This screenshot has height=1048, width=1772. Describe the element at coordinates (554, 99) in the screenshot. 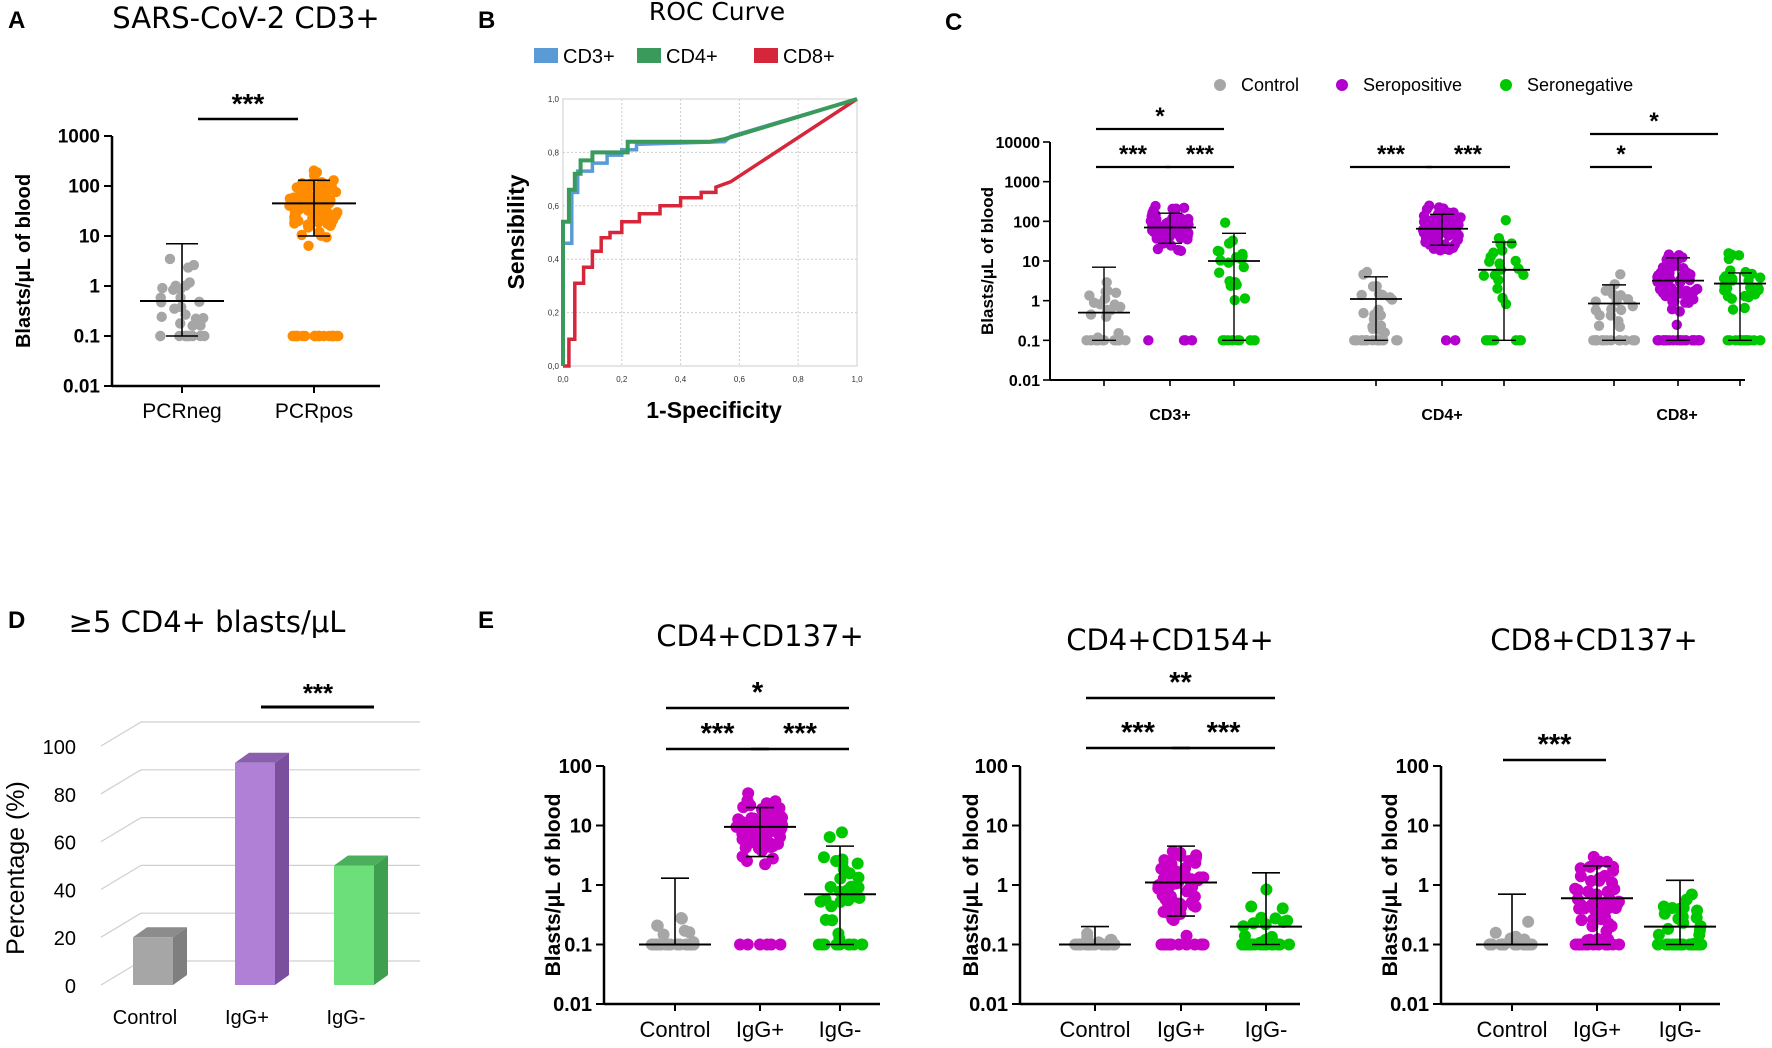

I see `y-tick-label: 1,0` at that location.